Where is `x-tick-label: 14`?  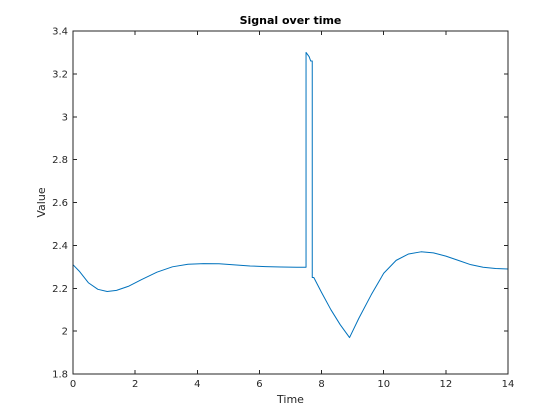 x-tick-label: 14 is located at coordinates (508, 384).